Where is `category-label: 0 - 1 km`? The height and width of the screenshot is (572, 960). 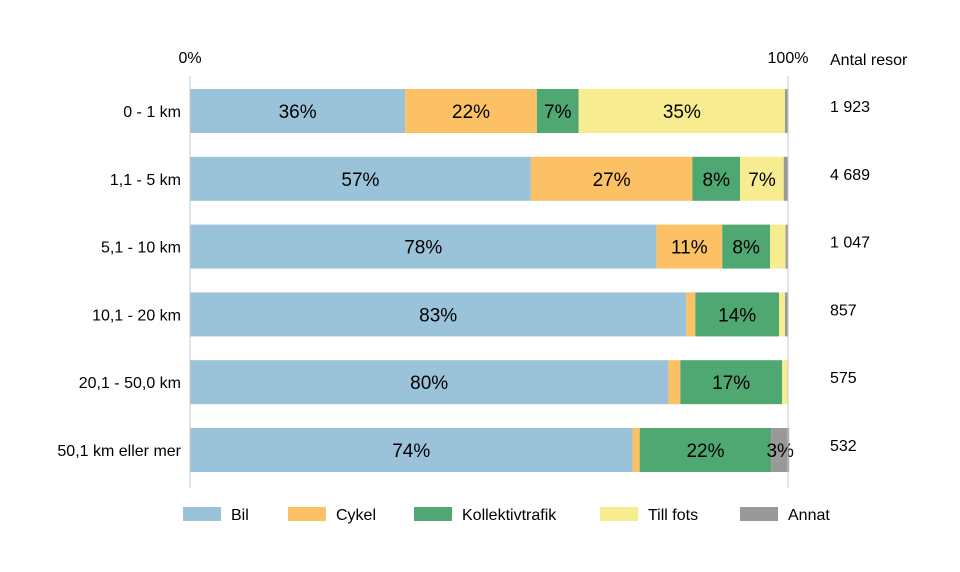 category-label: 0 - 1 km is located at coordinates (152, 112).